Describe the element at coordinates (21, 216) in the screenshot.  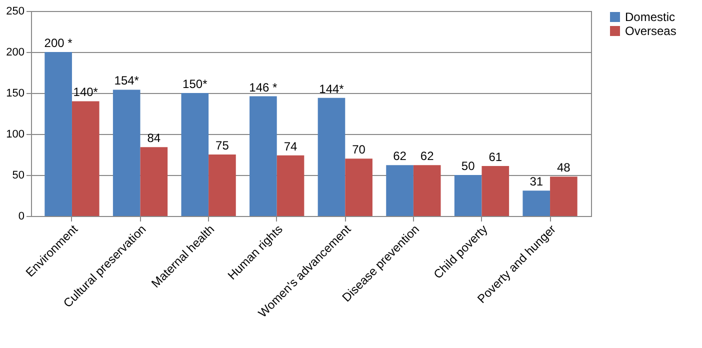
I see `y-tick-label: 0` at that location.